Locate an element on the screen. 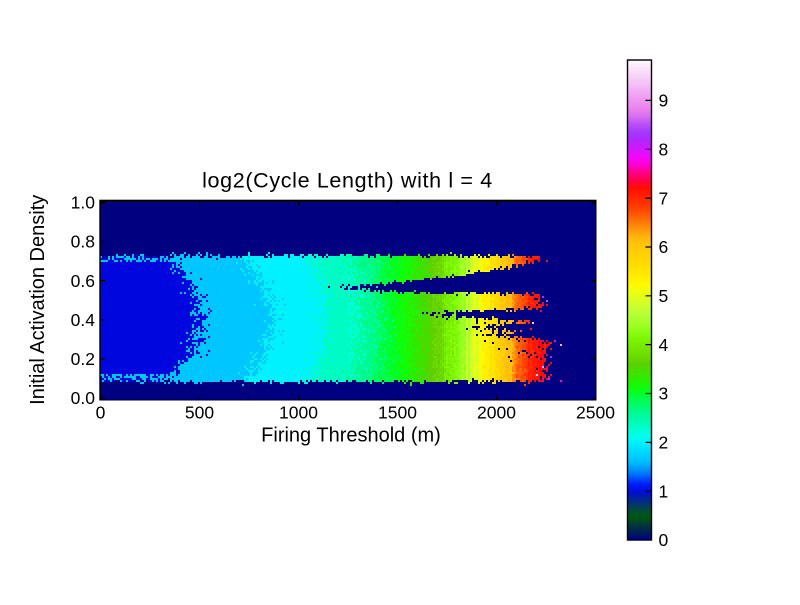 This screenshot has width=800, height=605. svg-text: 6 is located at coordinates (664, 247).